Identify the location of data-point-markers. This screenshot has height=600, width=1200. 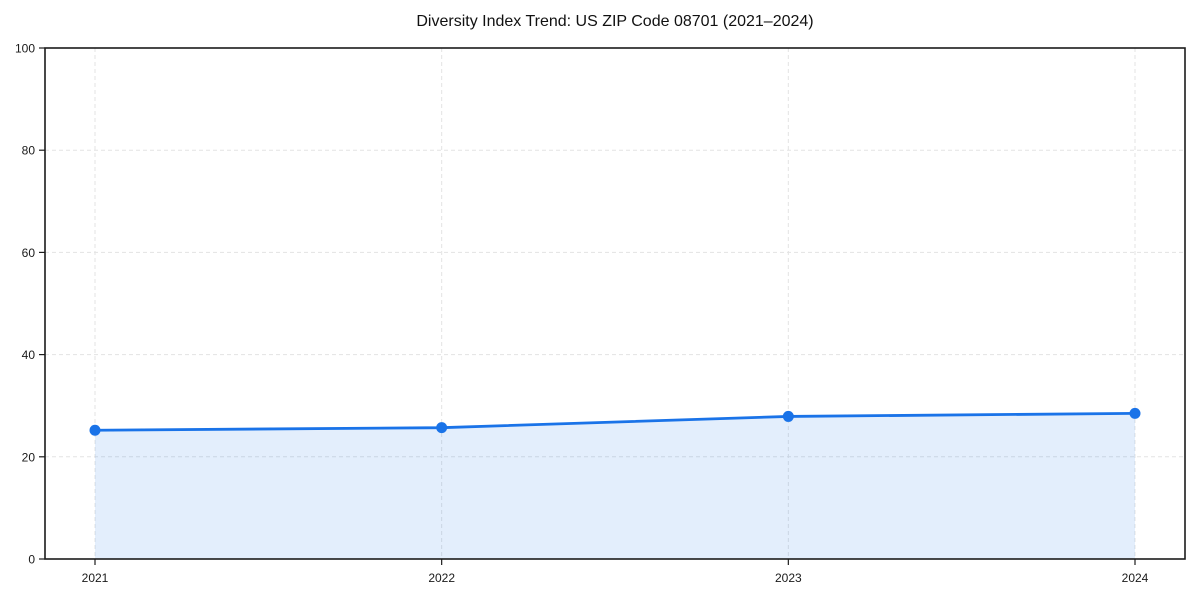
(615, 421).